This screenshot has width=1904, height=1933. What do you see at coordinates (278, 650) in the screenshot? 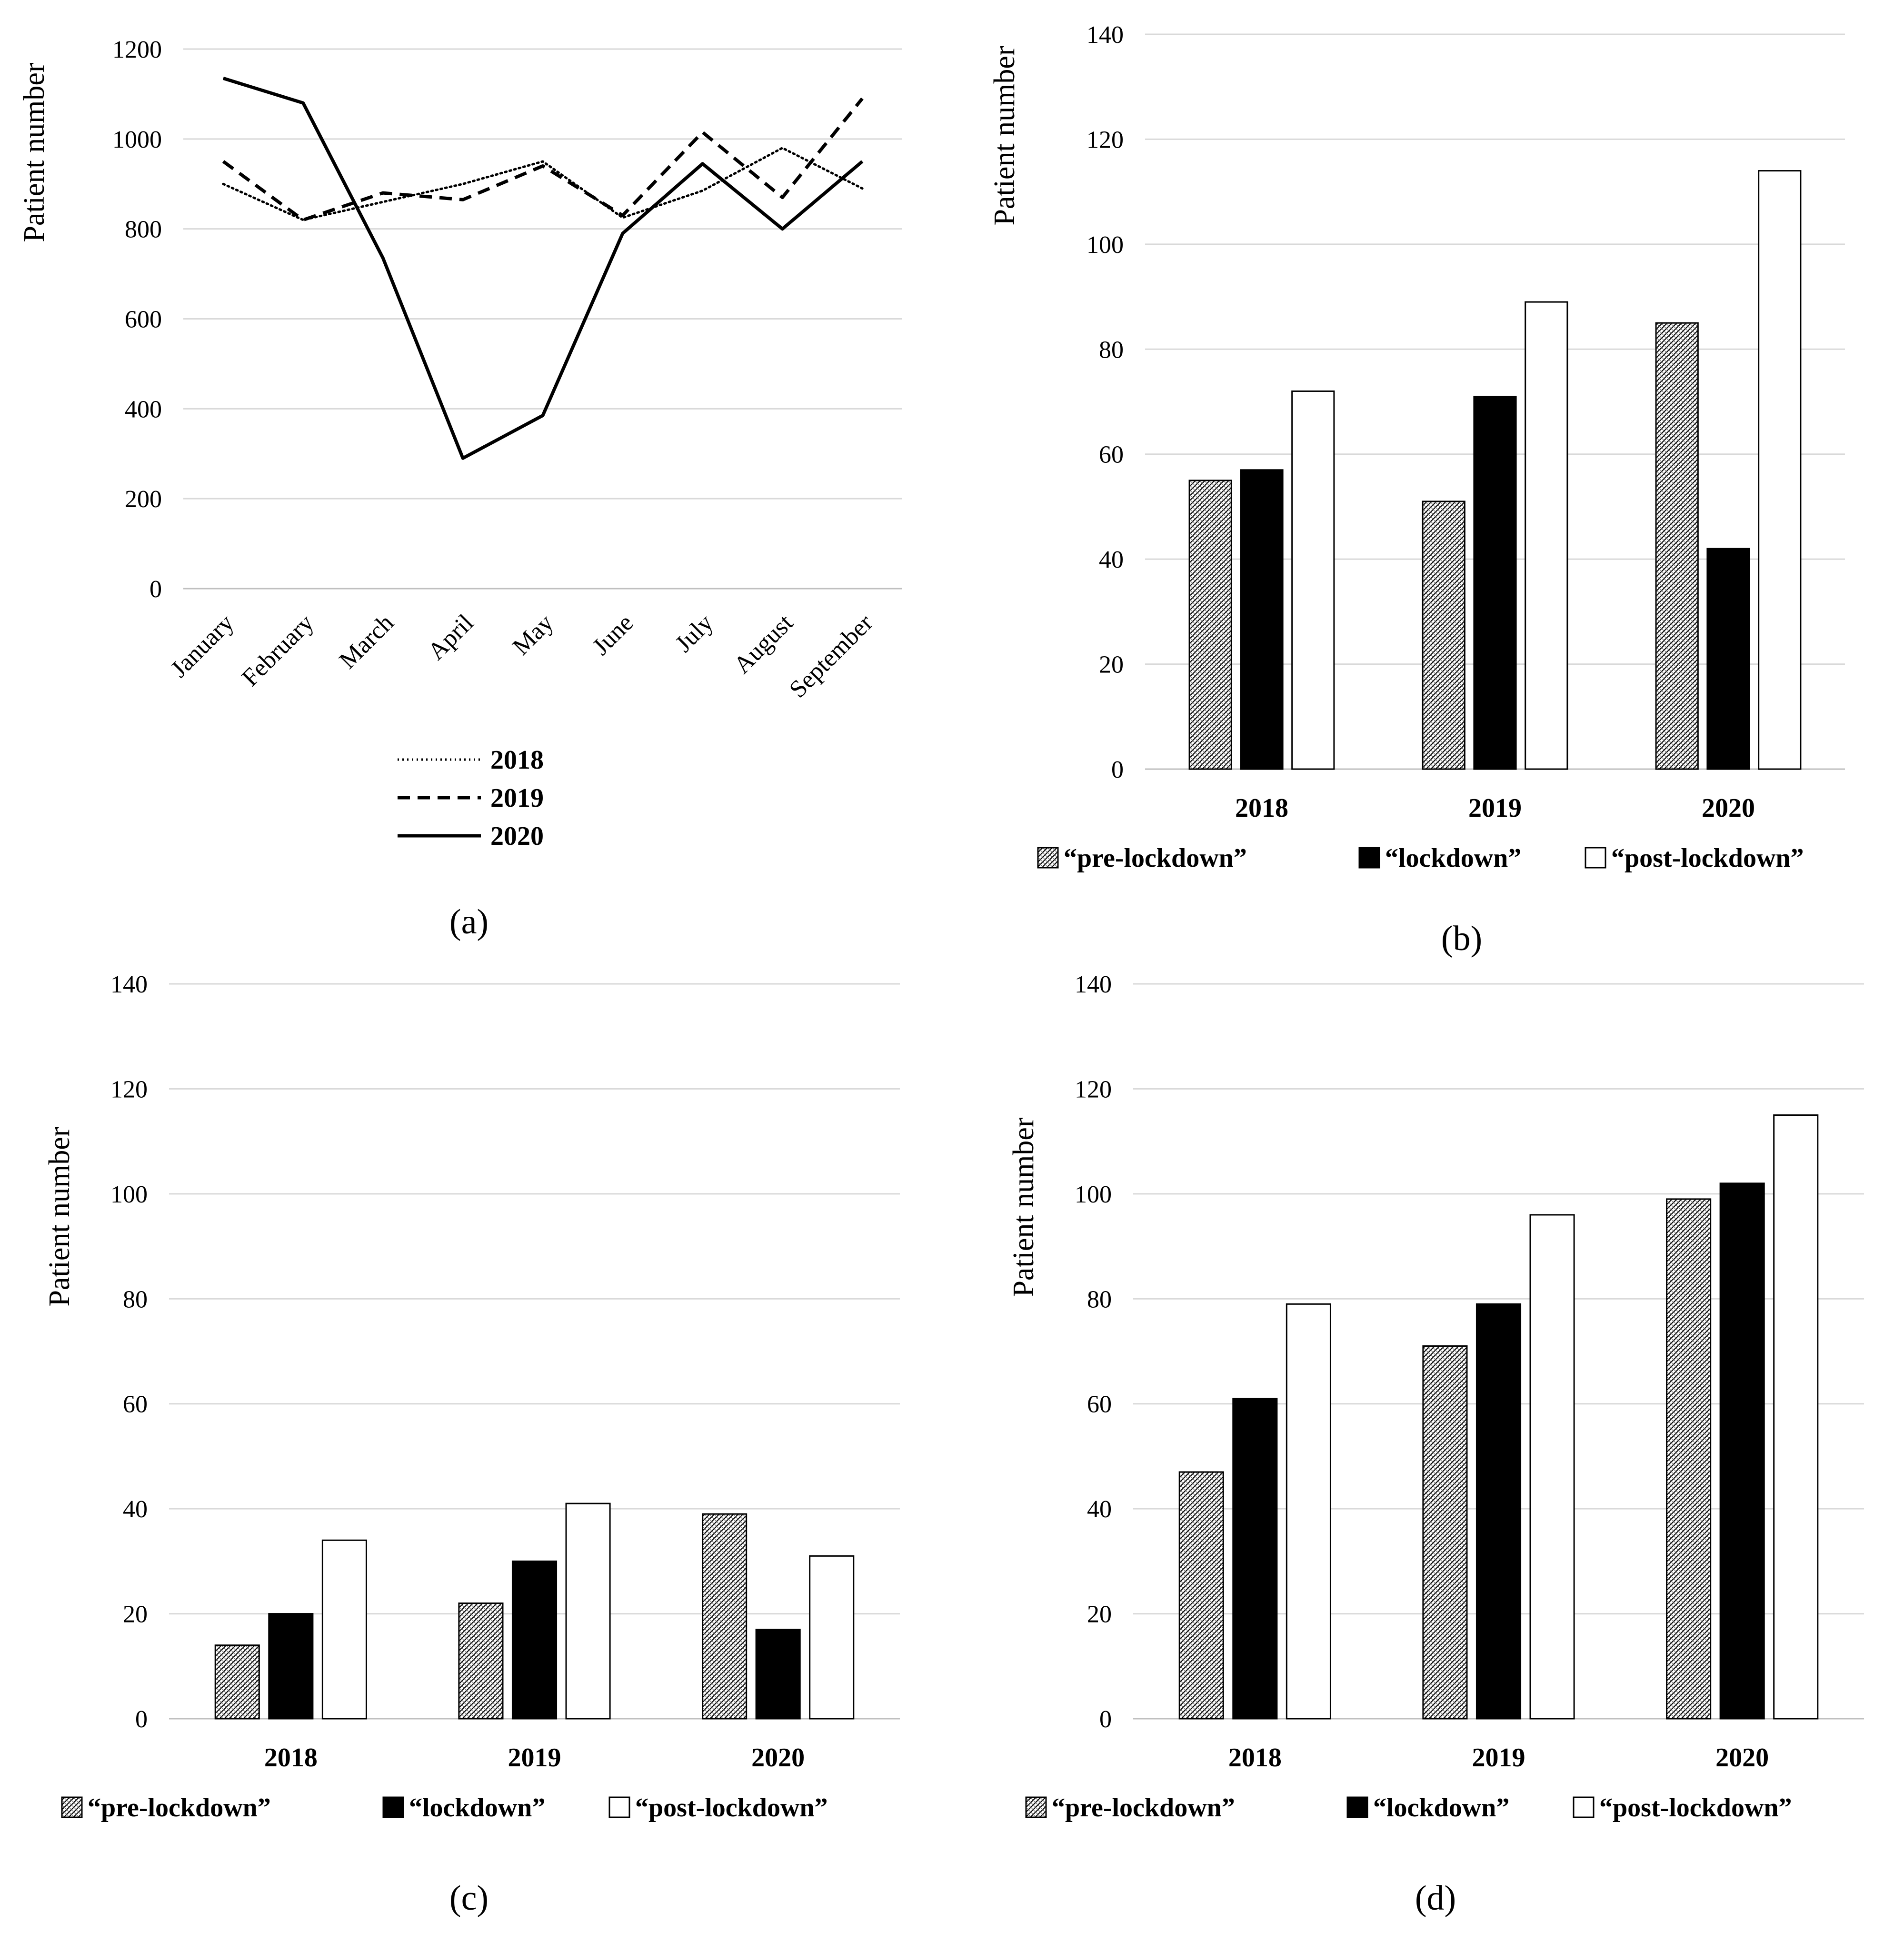
I see `x-tick-label: February` at bounding box center [278, 650].